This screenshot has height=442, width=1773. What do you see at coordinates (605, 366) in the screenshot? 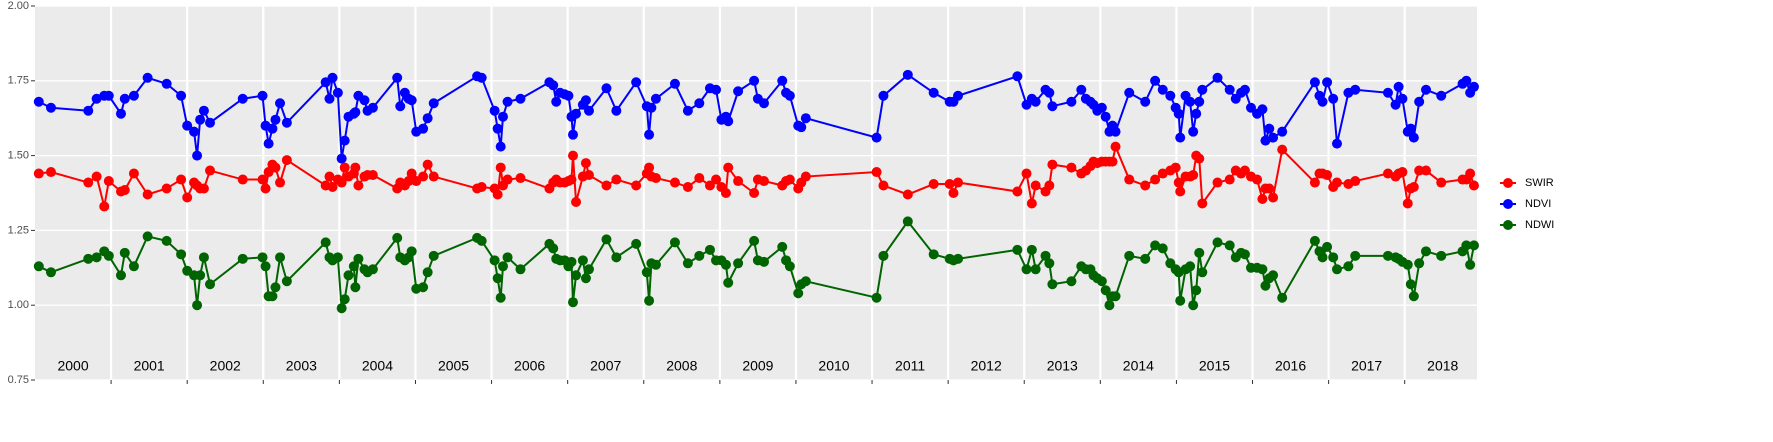
I see `year-label: 2007` at bounding box center [605, 366].